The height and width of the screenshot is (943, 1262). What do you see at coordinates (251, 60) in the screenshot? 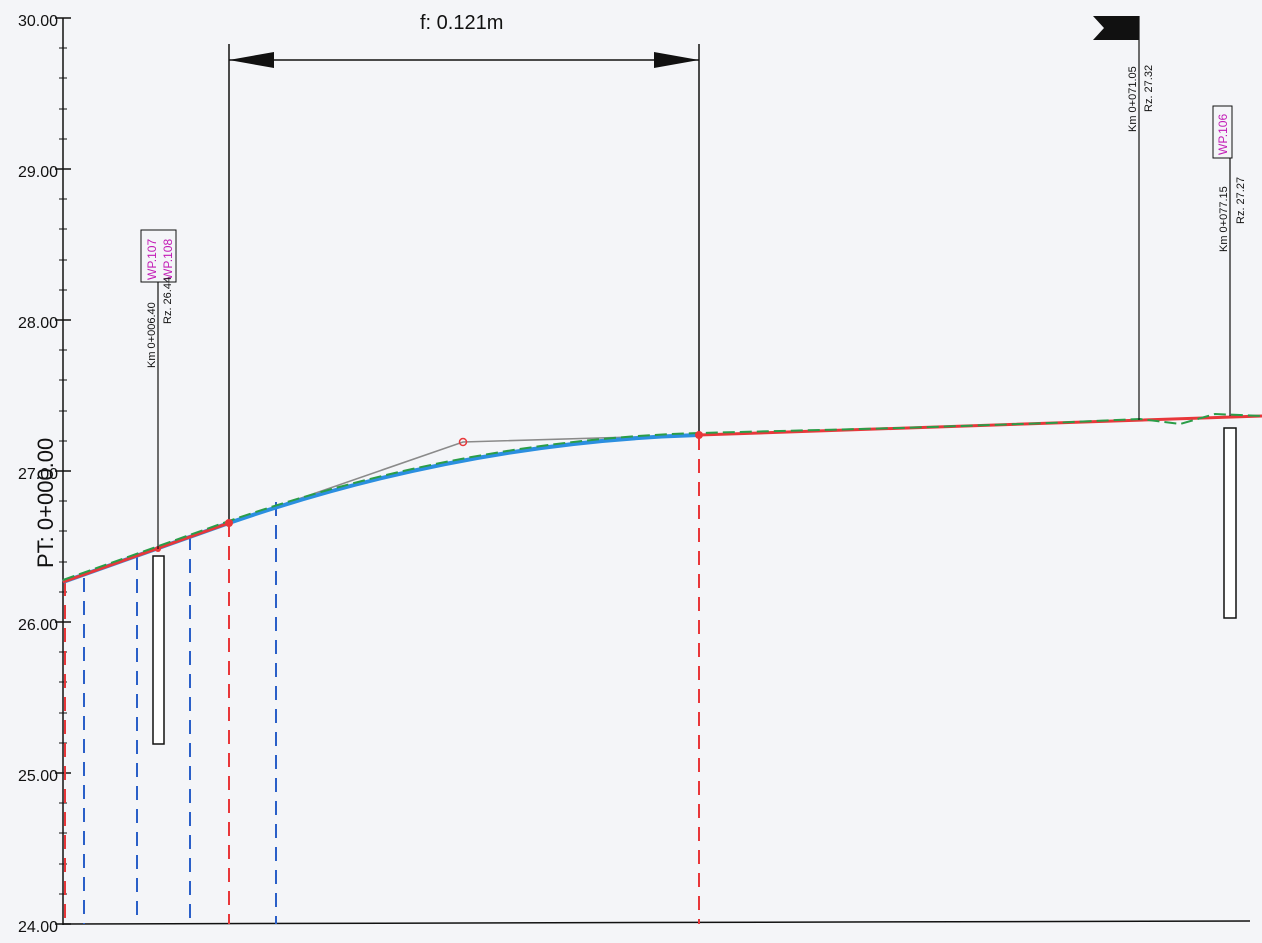
I see `dimension-arrow-left-icon` at bounding box center [251, 60].